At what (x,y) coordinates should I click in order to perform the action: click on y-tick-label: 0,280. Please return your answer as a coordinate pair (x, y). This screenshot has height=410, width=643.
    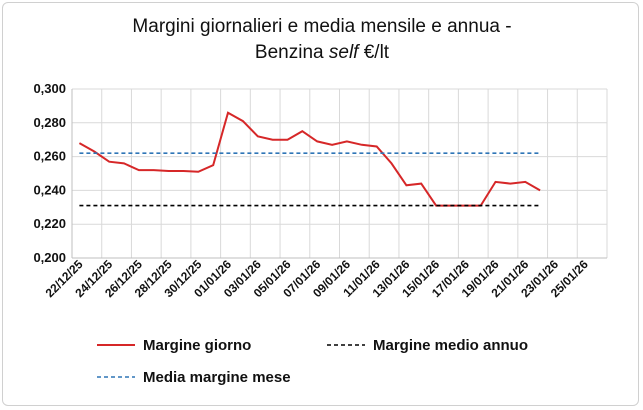
    Looking at the image, I should click on (49, 122).